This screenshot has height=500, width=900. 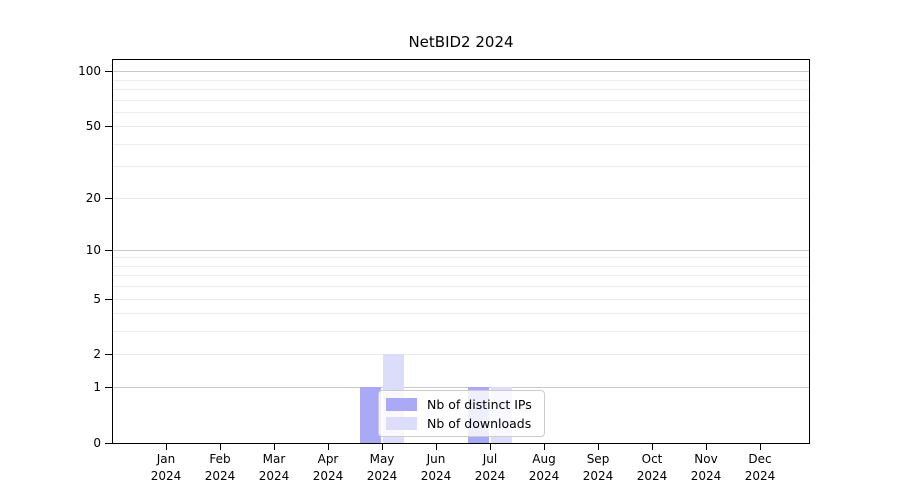 I want to click on x-tick-label-month: May, so click(x=382, y=459).